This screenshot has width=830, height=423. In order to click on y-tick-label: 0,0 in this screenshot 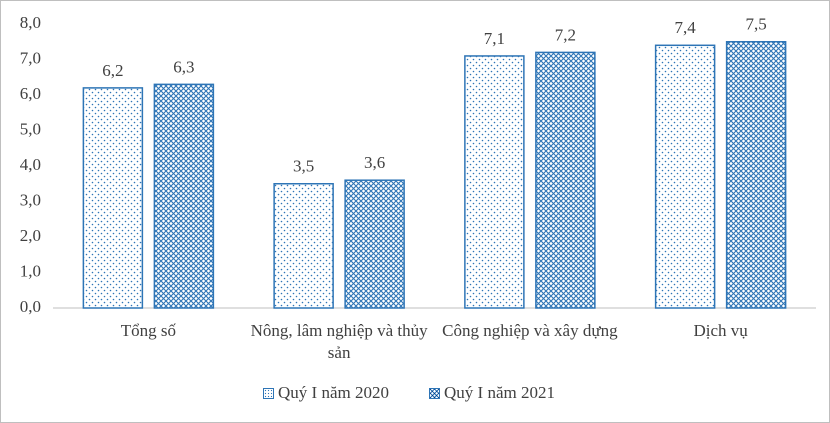, I will do `click(30, 306)`.